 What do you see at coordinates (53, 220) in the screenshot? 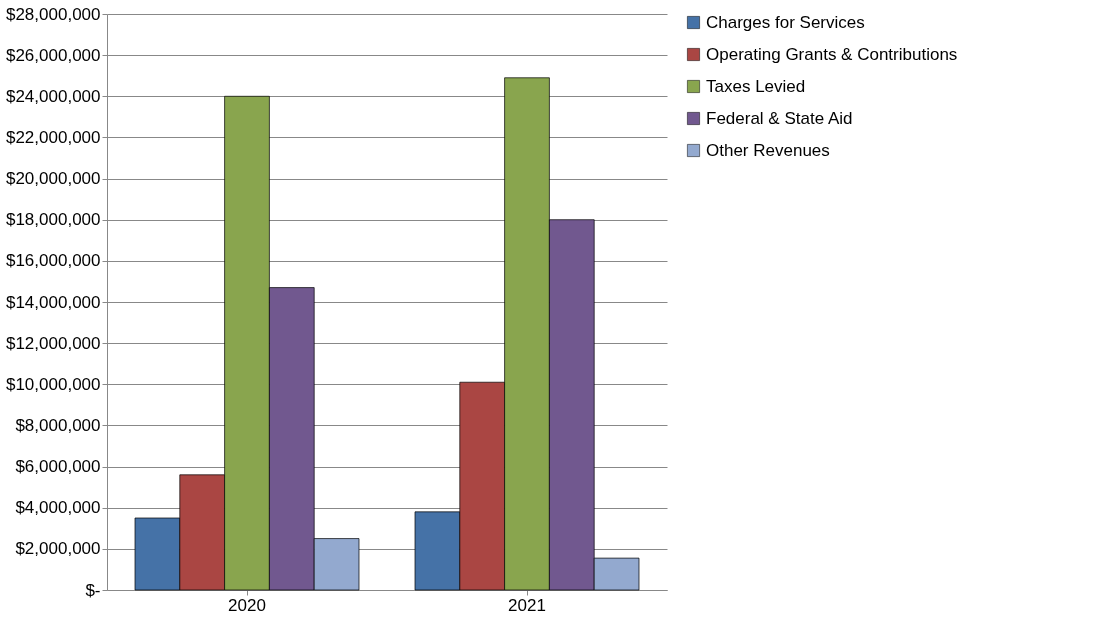
I see `y-tick-label: $18,000,000` at bounding box center [53, 220].